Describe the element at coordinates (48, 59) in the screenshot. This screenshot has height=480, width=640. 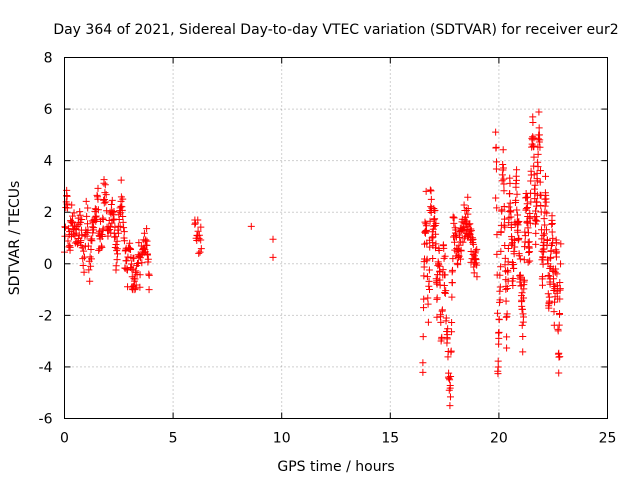
I see `y-tick-label: 8` at that location.